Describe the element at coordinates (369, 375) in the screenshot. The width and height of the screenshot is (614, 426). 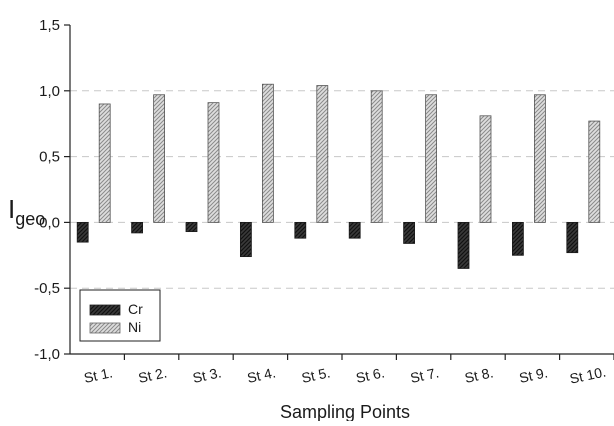
I see `x-tick-label: St 6.` at that location.